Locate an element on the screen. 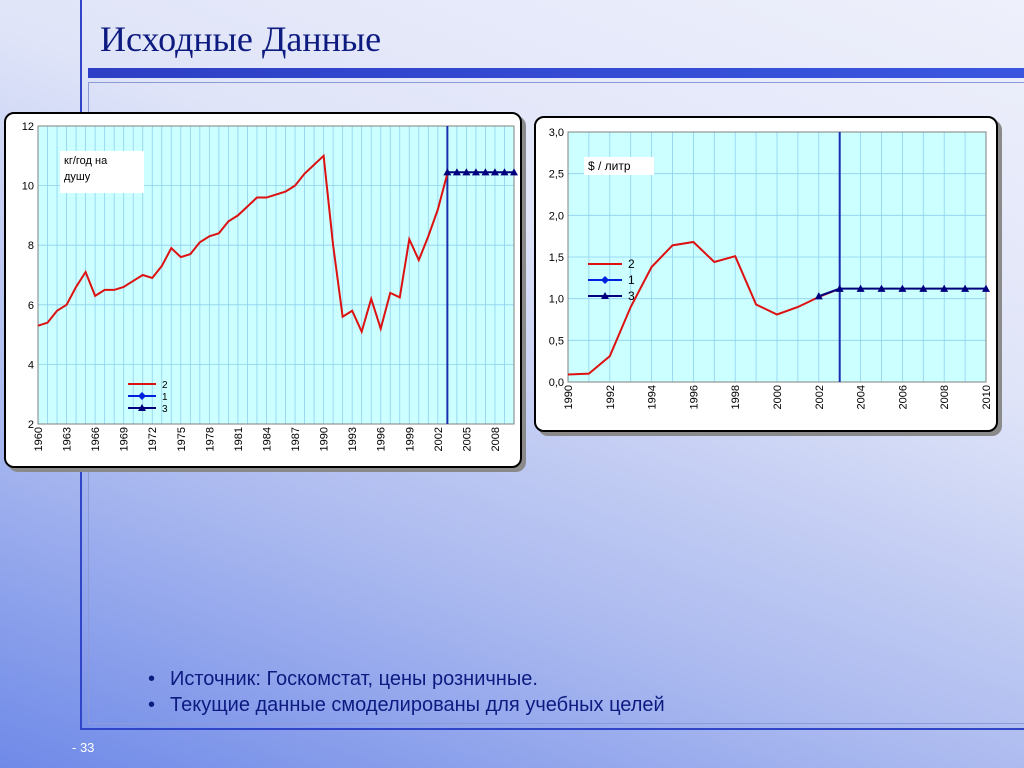 This screenshot has width=1024, height=768. y-tick-label: 2 is located at coordinates (31, 425).